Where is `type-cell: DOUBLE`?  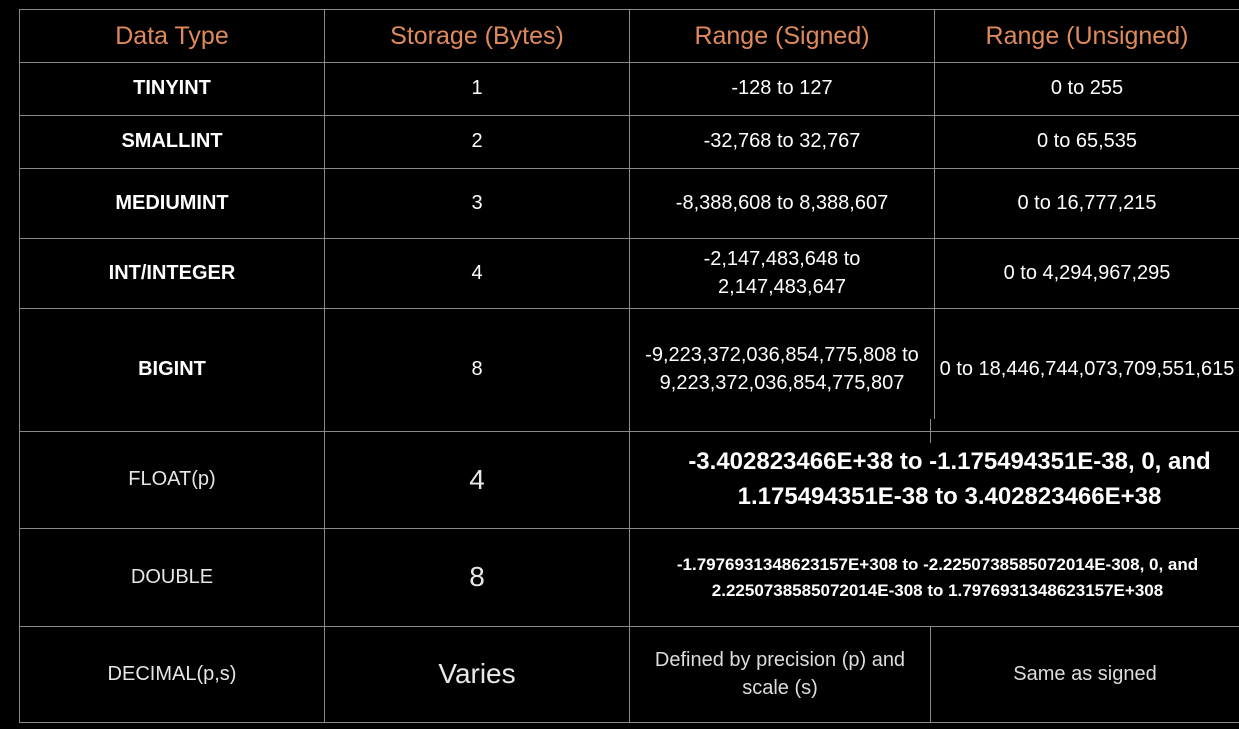 type-cell: DOUBLE is located at coordinates (172, 576).